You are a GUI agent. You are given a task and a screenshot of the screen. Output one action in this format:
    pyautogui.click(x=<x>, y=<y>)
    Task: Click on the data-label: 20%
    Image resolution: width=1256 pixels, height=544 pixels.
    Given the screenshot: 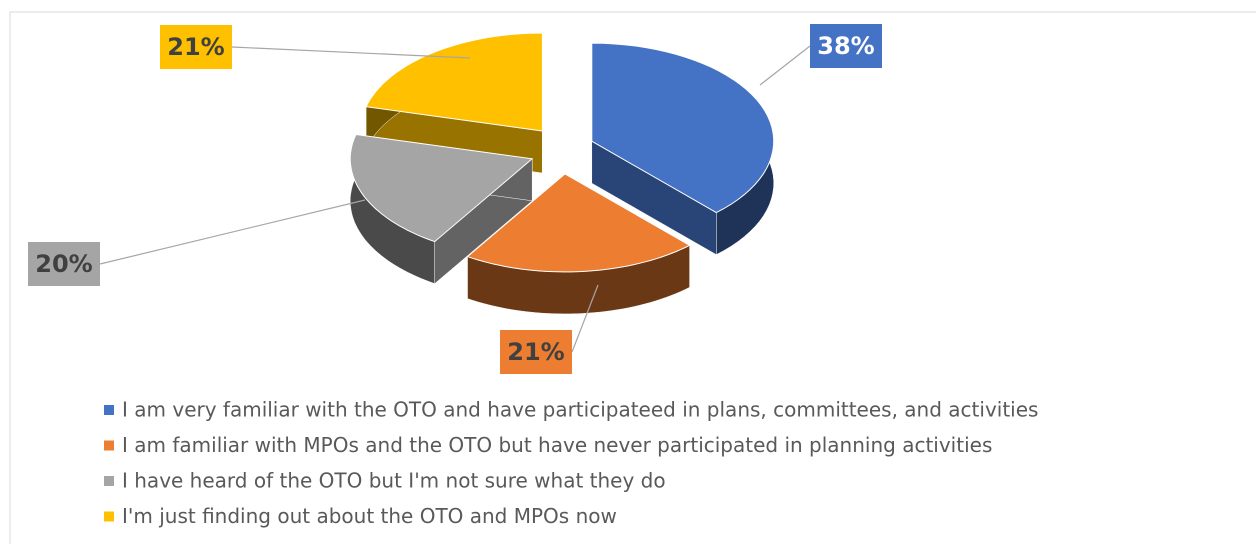 What is the action you would take?
    pyautogui.click(x=63, y=264)
    